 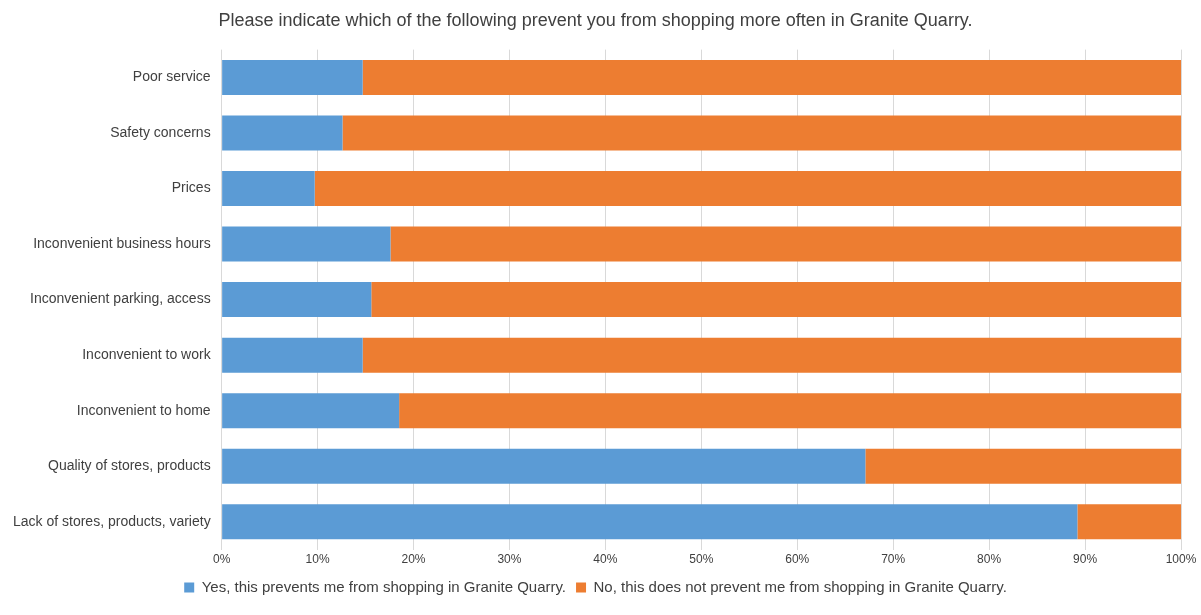 I want to click on y-tick-label: Prices, so click(x=191, y=187).